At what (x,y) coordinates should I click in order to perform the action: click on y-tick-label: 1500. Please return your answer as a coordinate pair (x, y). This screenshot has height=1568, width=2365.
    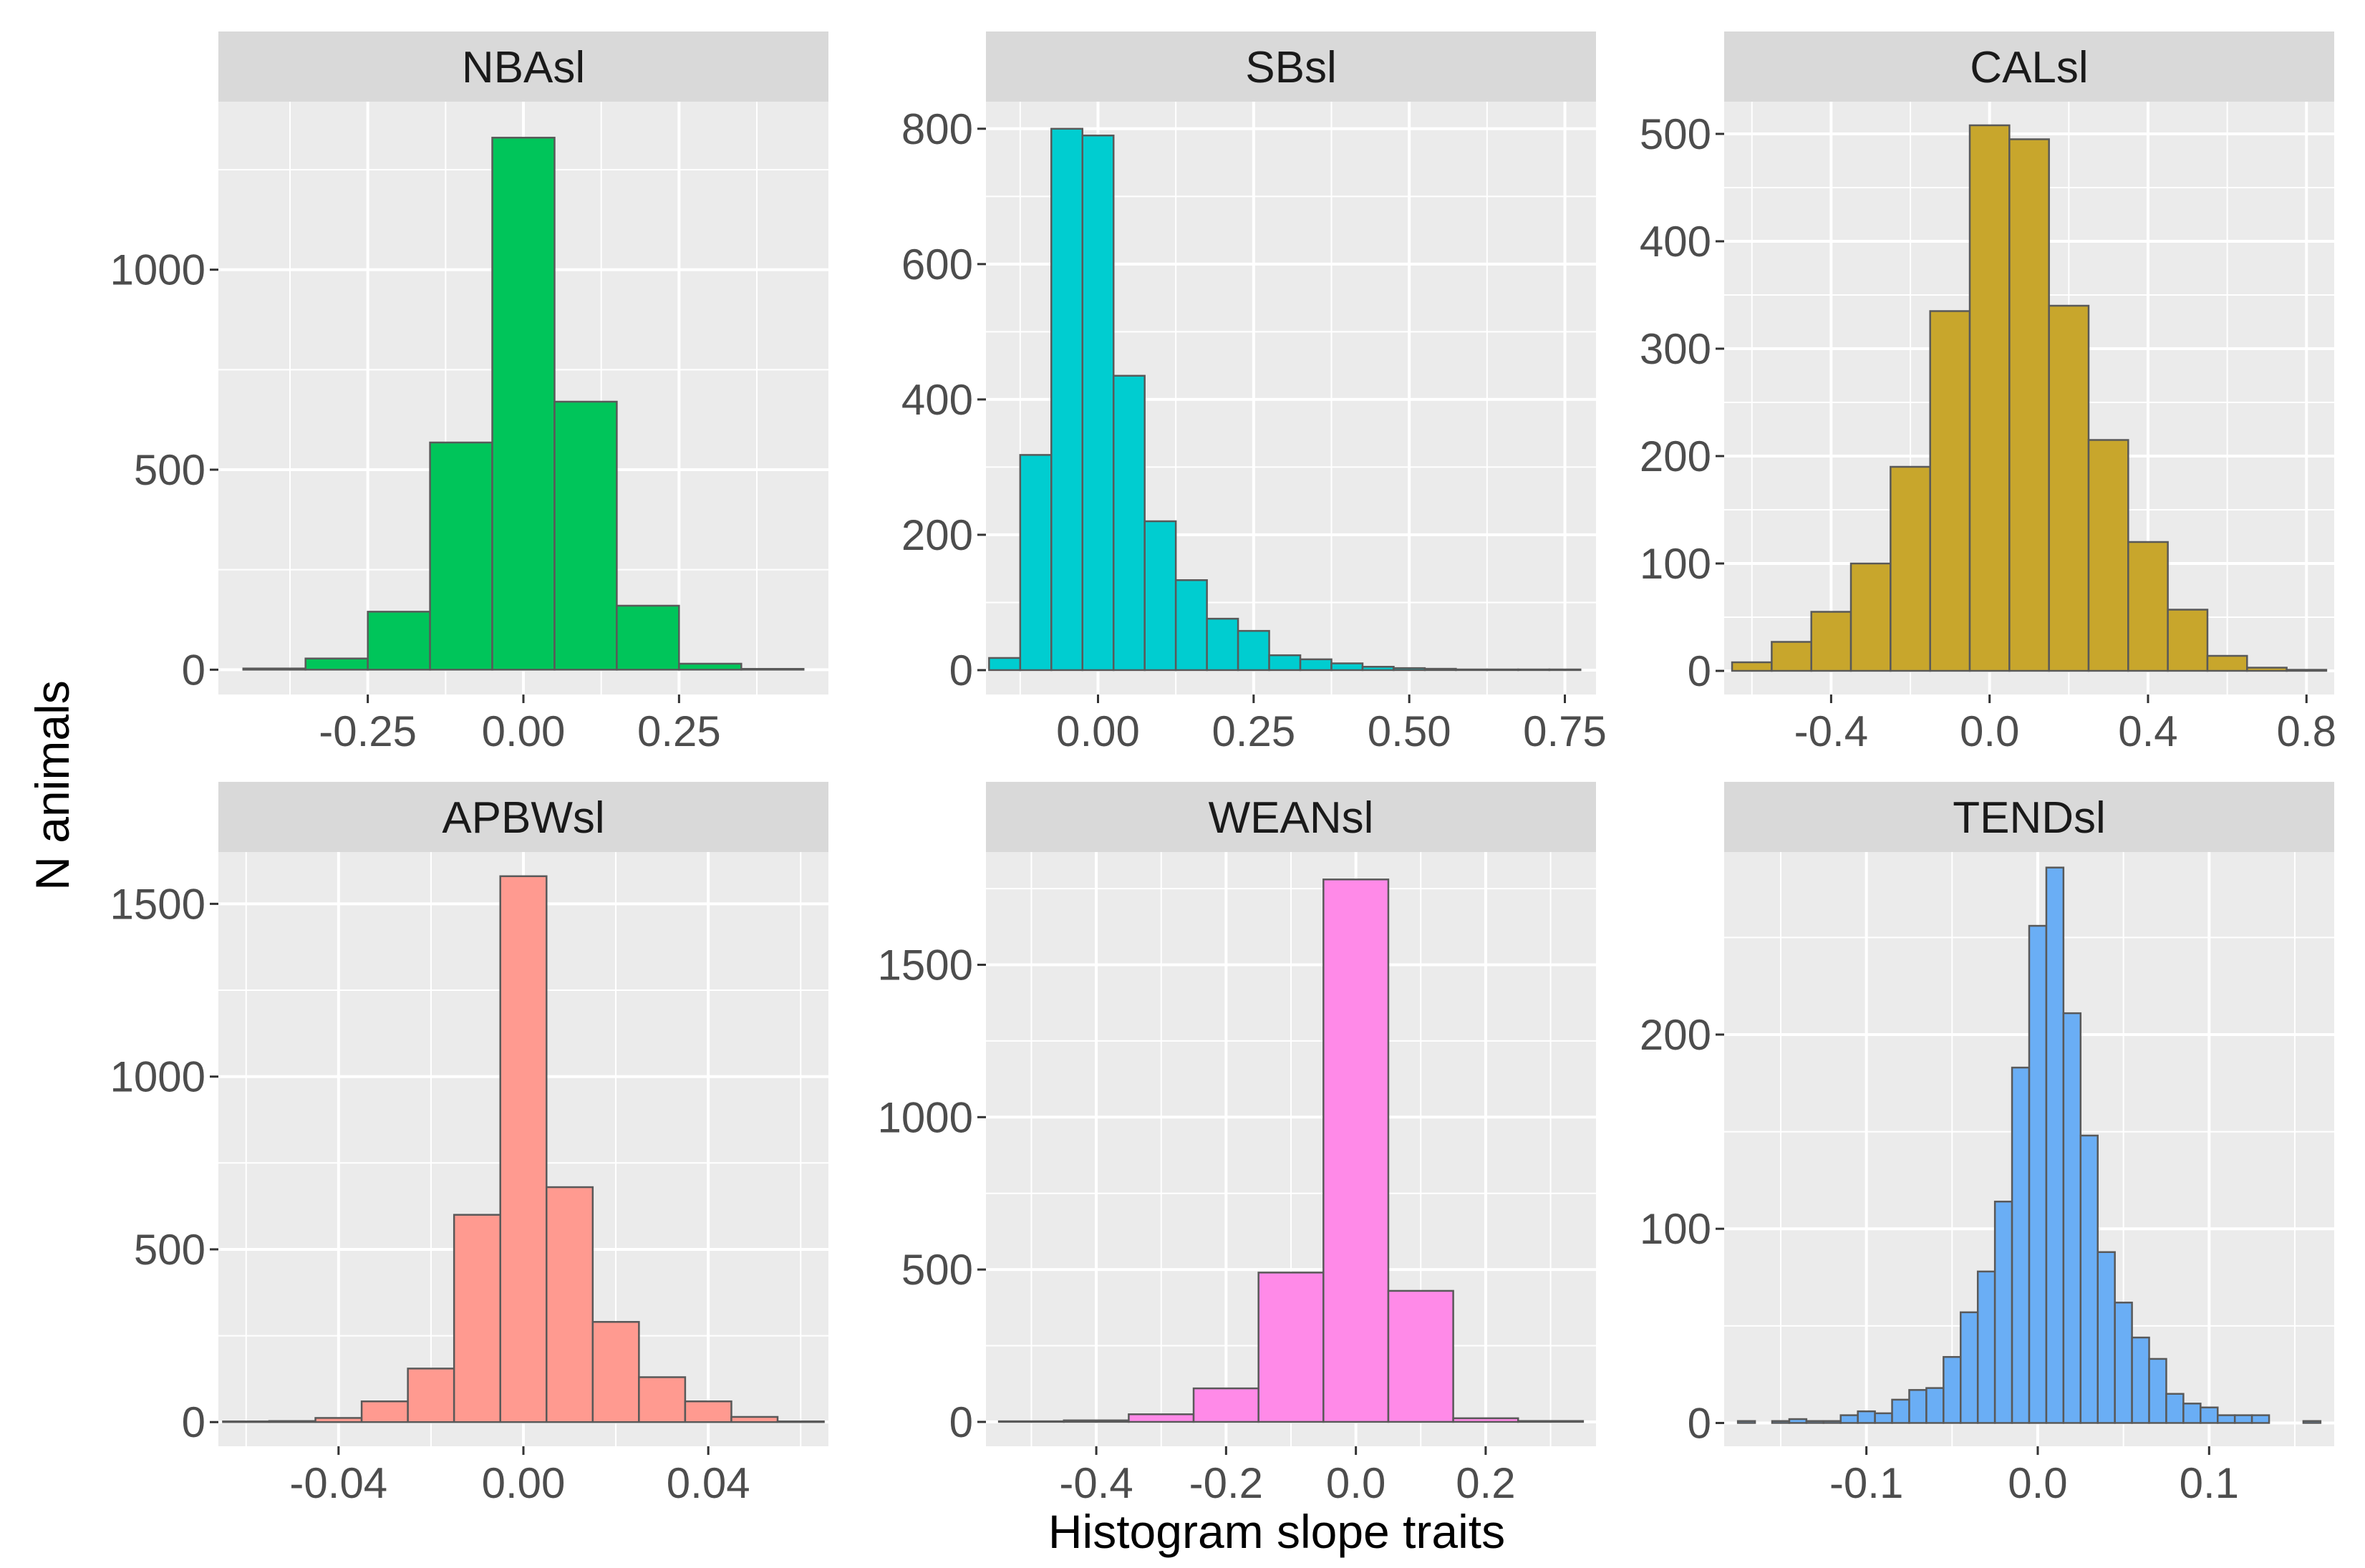
    Looking at the image, I should click on (925, 965).